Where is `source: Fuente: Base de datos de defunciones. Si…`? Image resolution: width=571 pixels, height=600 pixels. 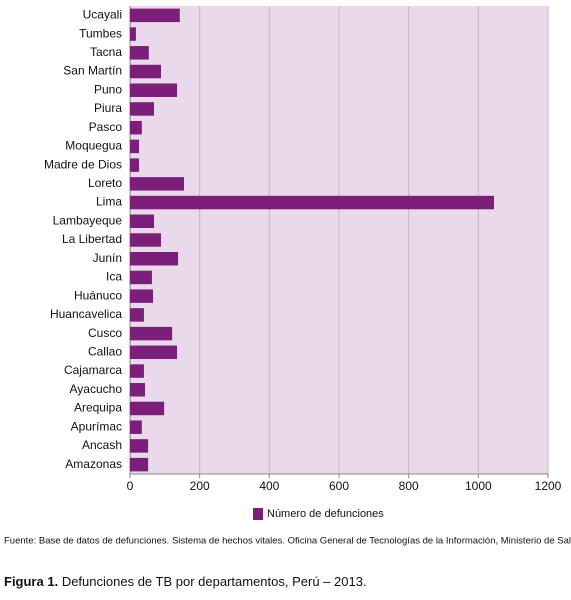 source: Fuente: Base de datos de defunciones. Si… is located at coordinates (287, 541).